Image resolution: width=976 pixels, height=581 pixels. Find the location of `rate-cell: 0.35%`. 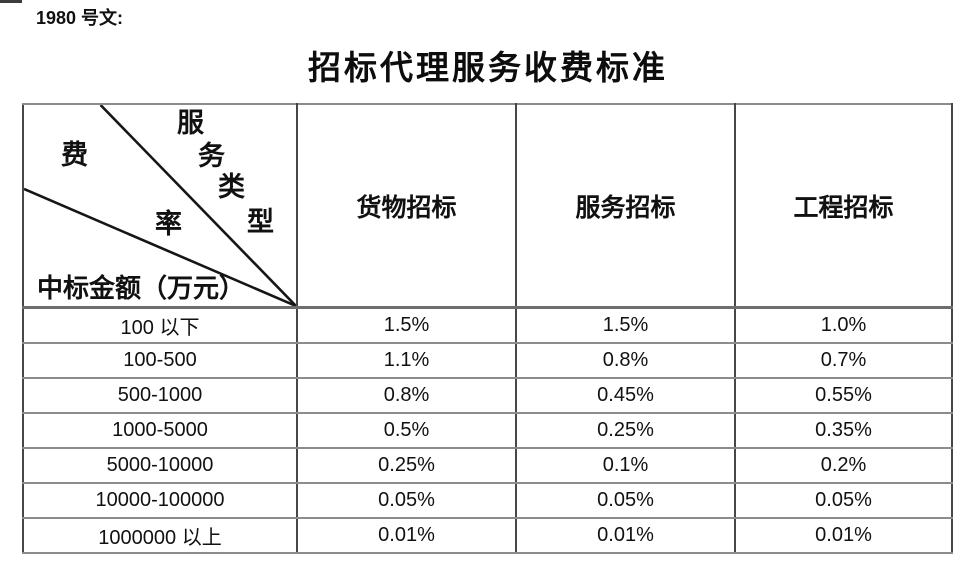

rate-cell: 0.35% is located at coordinates (843, 430).